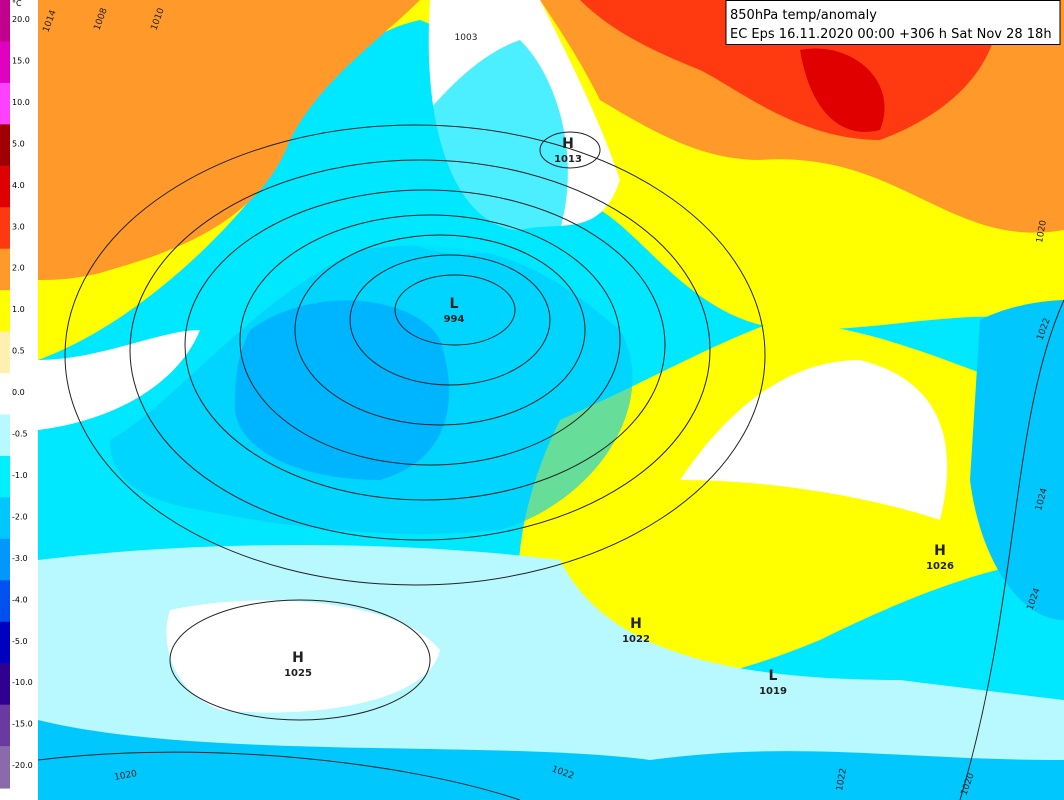 The width and height of the screenshot is (1064, 800). Describe the element at coordinates (298, 673) in the screenshot. I see `center-value: 1025` at that location.